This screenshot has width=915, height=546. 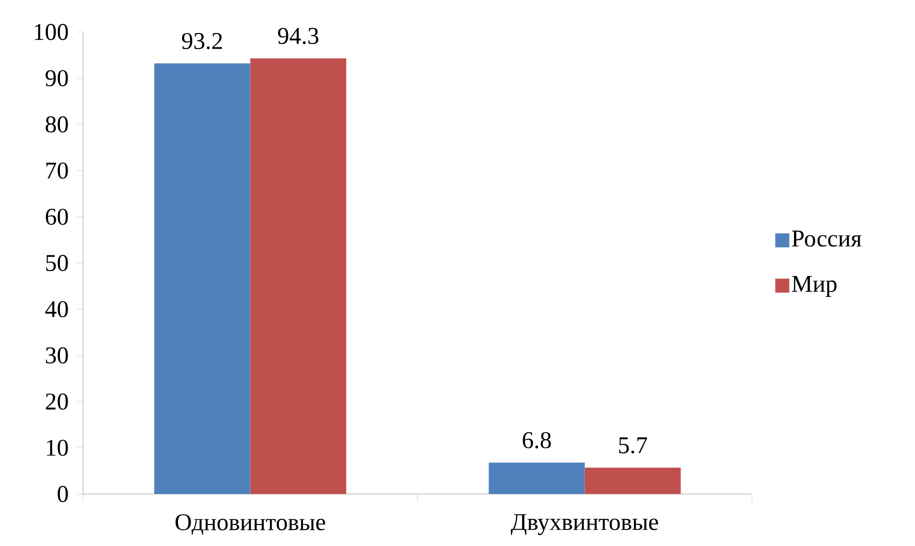 What do you see at coordinates (57, 124) in the screenshot?
I see `y-tick-label: 80` at bounding box center [57, 124].